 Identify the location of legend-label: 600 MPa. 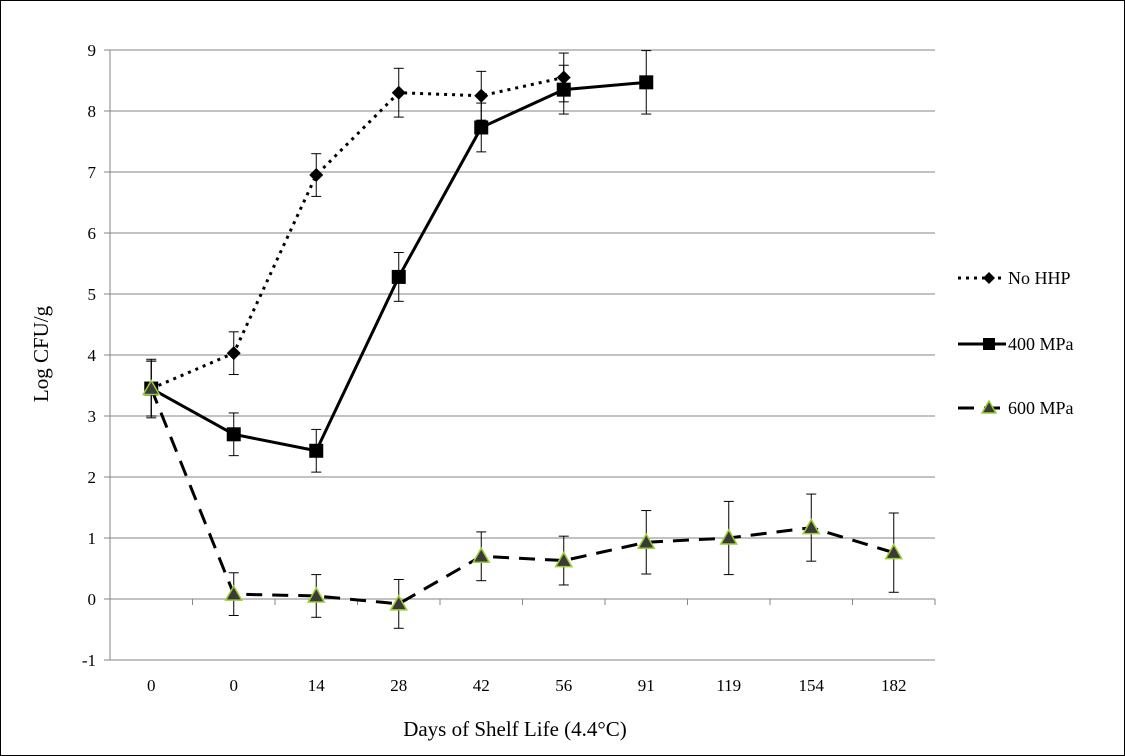
(1041, 408).